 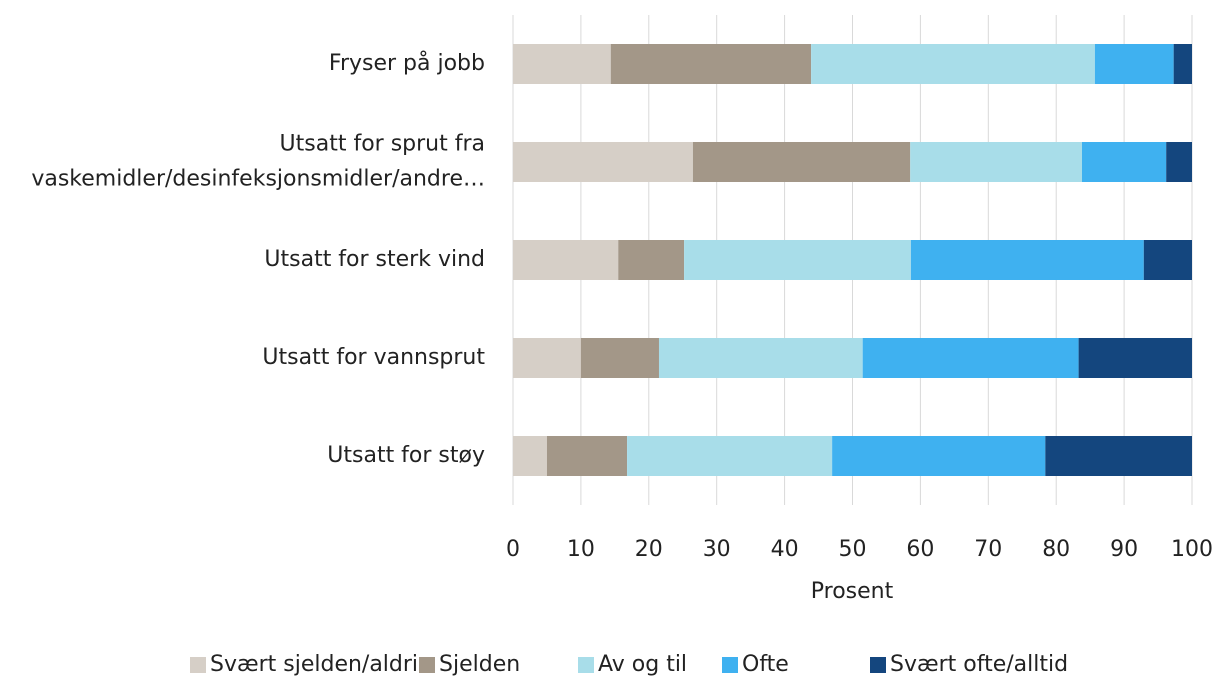 What do you see at coordinates (407, 63) in the screenshot?
I see `y-tick-label: Fryser på jobb` at bounding box center [407, 63].